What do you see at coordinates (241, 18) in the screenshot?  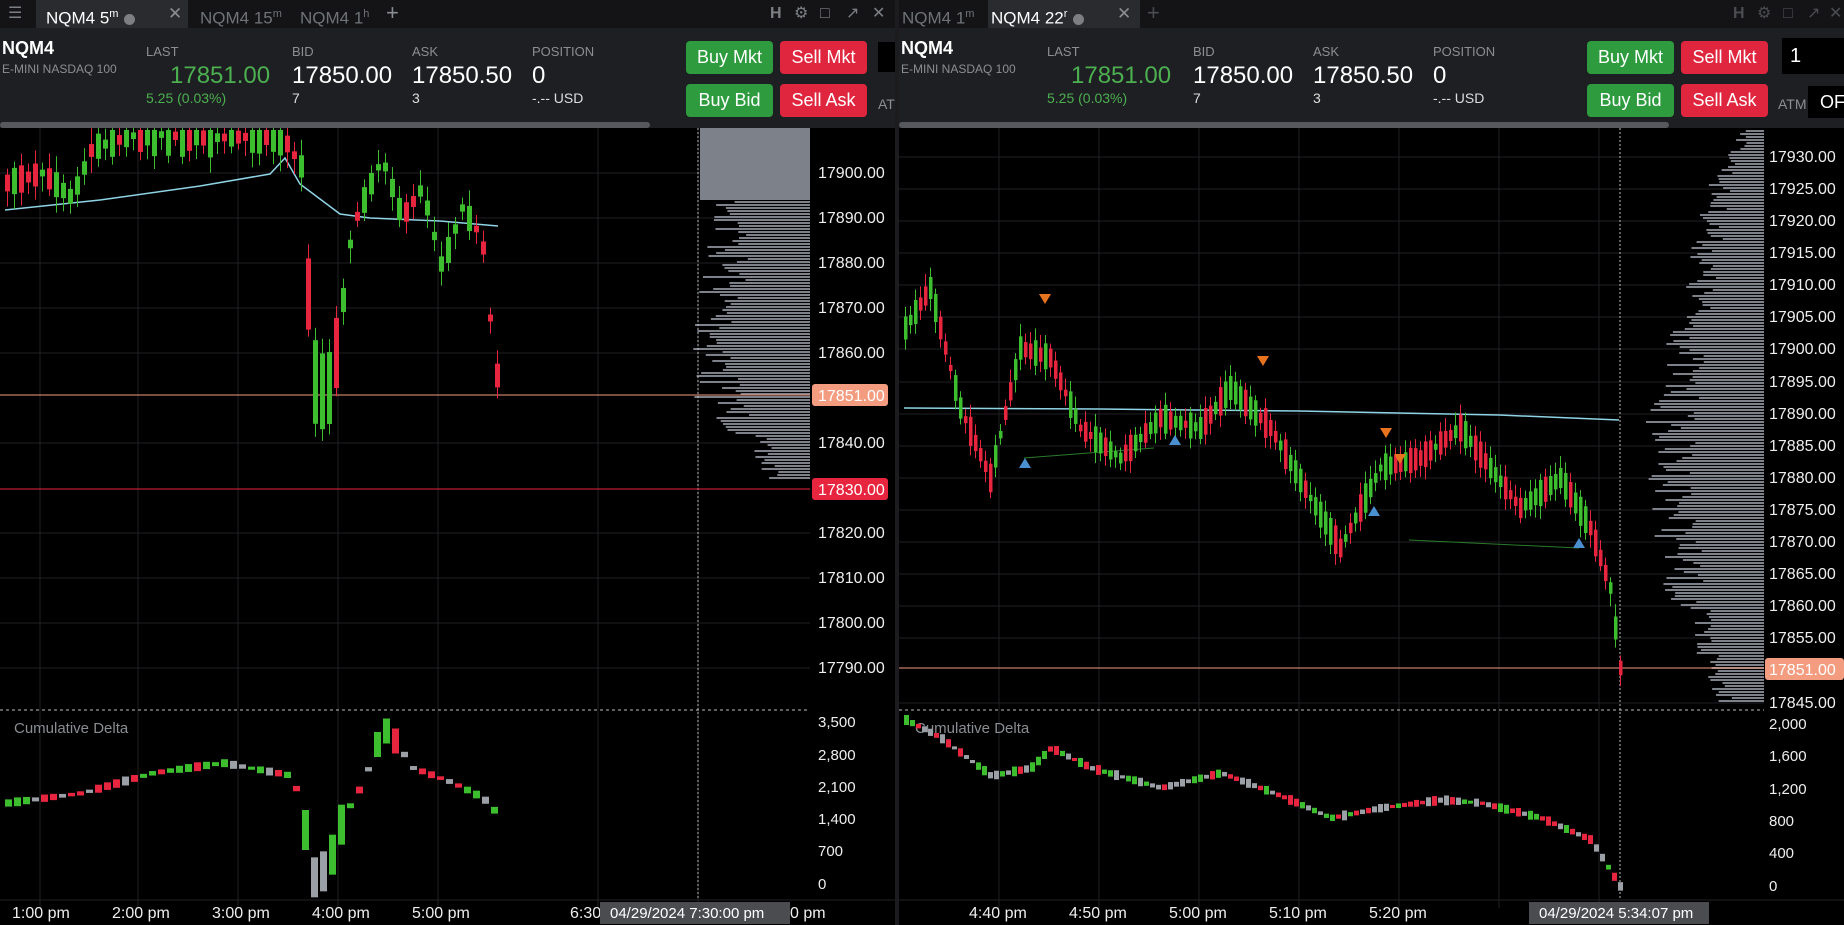 I see `tab-nqm4-15m: NQM4 15m` at bounding box center [241, 18].